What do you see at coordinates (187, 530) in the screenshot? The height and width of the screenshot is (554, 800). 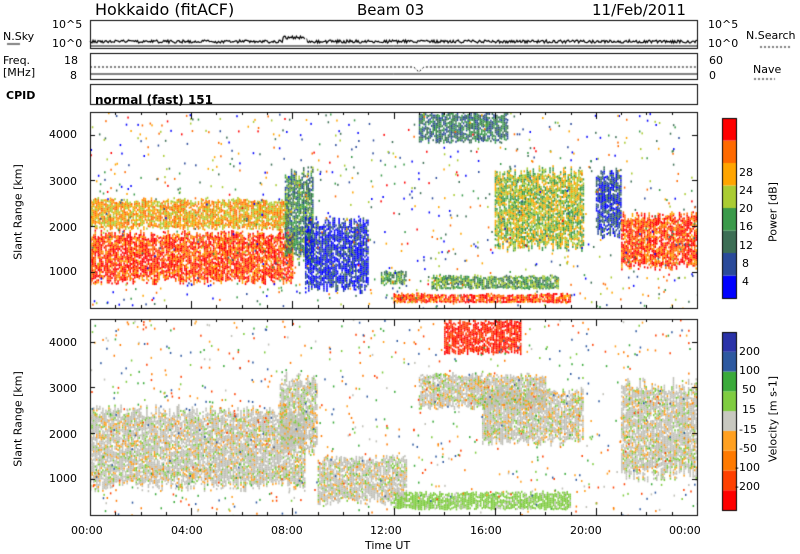 I see `x-tick: 04:00` at bounding box center [187, 530].